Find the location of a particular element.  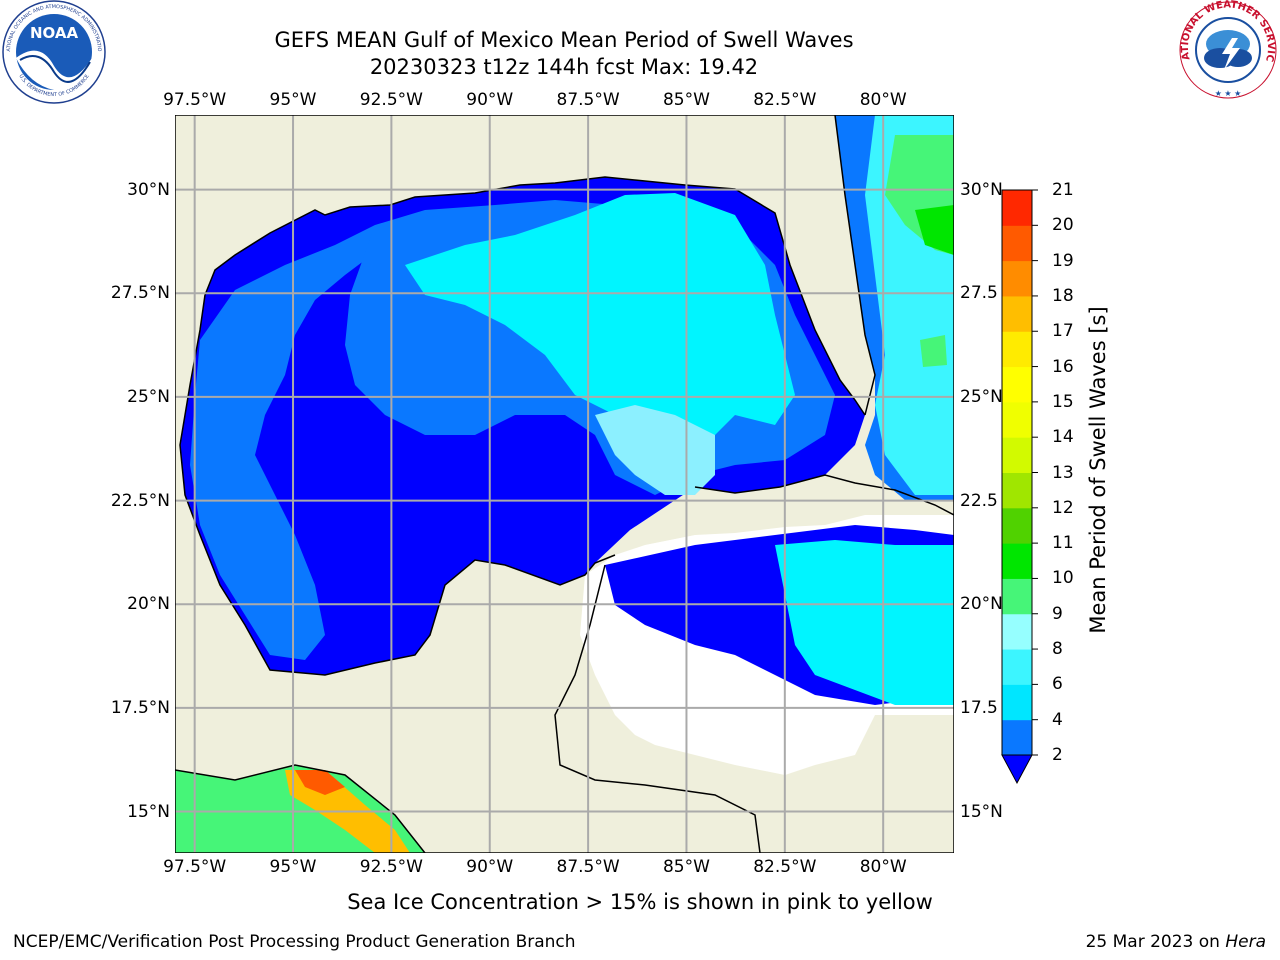

colorbar-tick-label: 11 is located at coordinates (1063, 543).